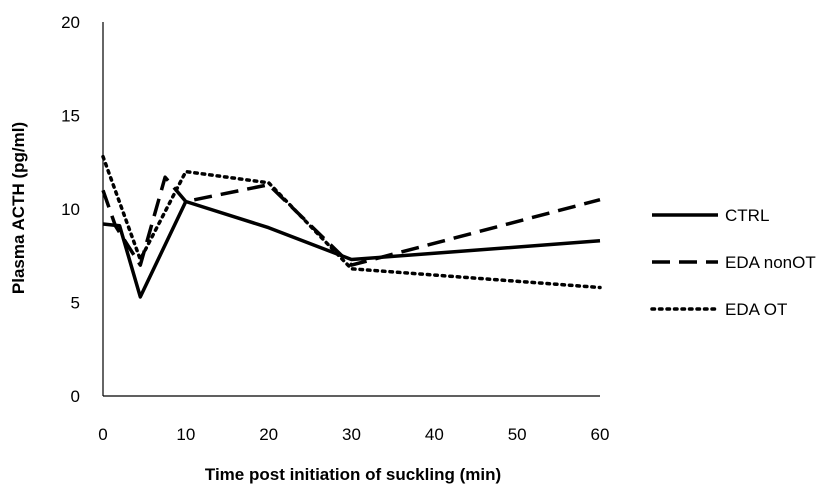 Image resolution: width=838 pixels, height=498 pixels. Describe the element at coordinates (747, 215) in the screenshot. I see `legend-label: CTRL` at that location.